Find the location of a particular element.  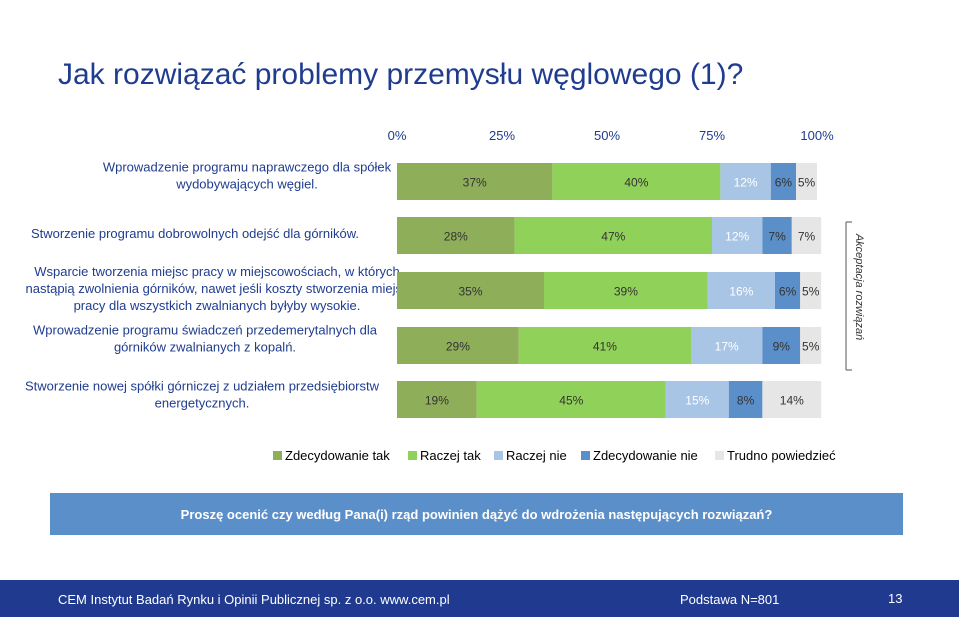

data-label: 8% is located at coordinates (746, 401).